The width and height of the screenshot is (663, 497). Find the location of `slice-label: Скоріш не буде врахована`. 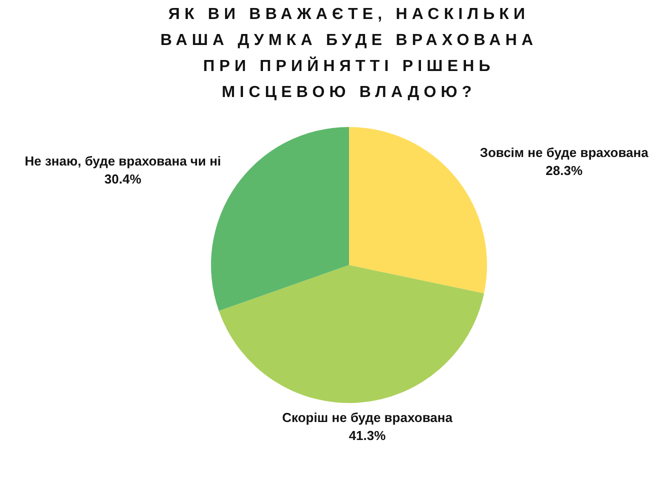

slice-label: Скоріш не буде врахована is located at coordinates (368, 418).